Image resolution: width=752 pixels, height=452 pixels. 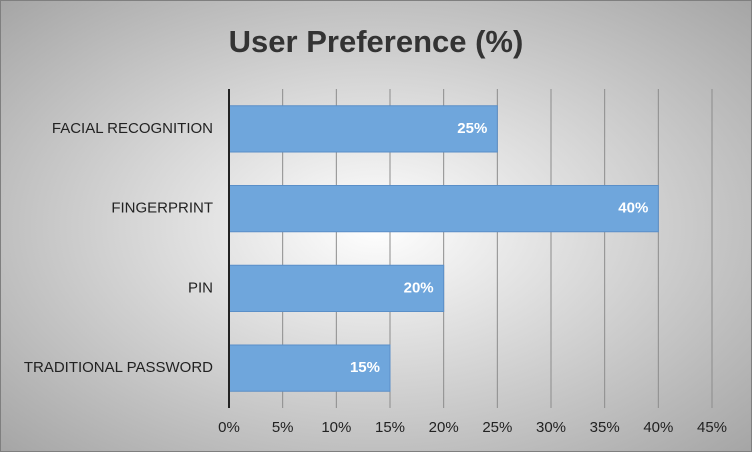 What do you see at coordinates (658, 427) in the screenshot?
I see `x-tick-label: 40%` at bounding box center [658, 427].